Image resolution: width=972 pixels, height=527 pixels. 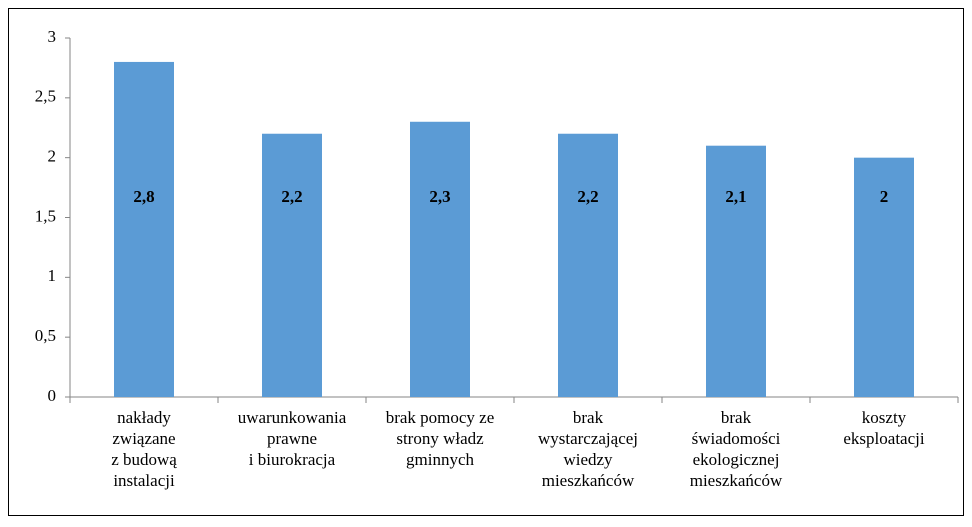 I want to click on x-tick-label: brak świadomości ekologicznej mieszkańców, so click(x=736, y=449).